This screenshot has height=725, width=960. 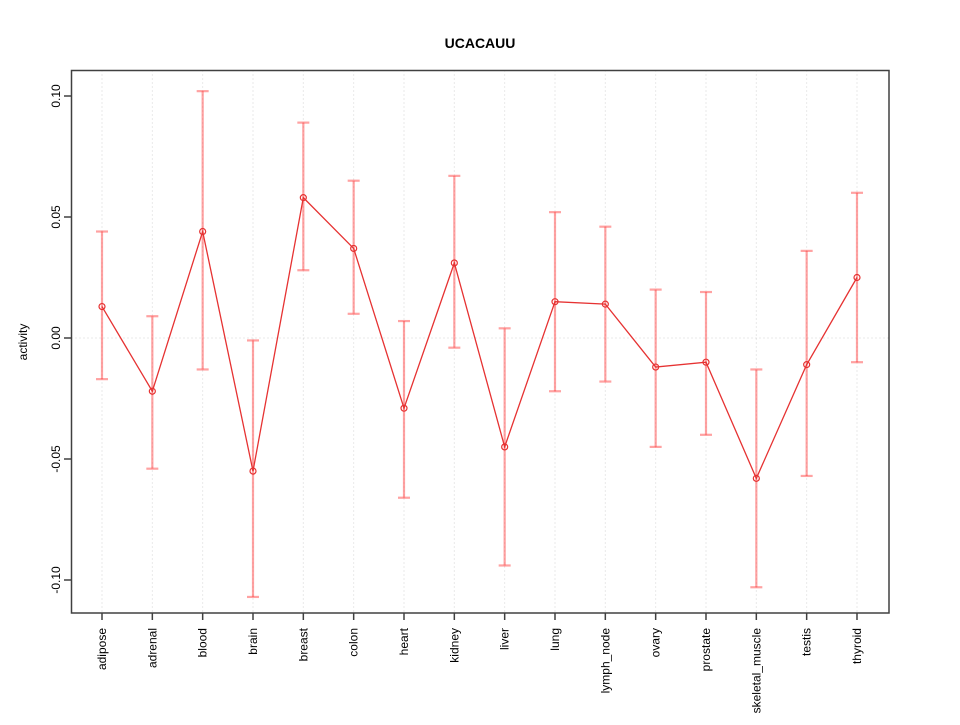 I want to click on error-bar-adipose, so click(x=102, y=305).